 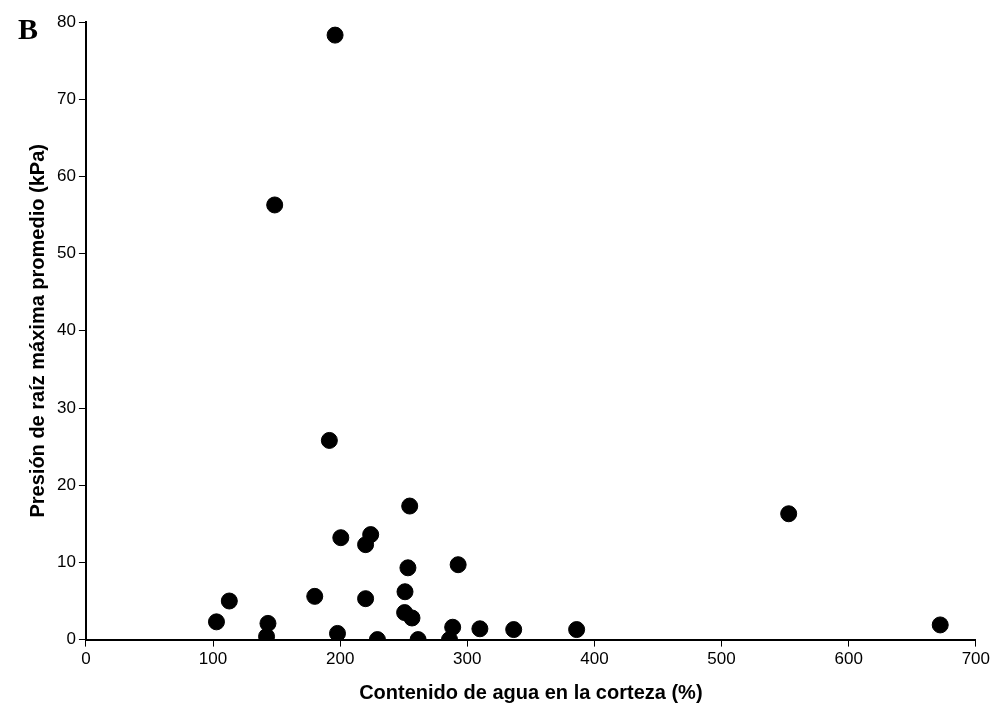 I want to click on x-axis-title: Contenido de agua en la corteza (%), so click(x=531, y=691).